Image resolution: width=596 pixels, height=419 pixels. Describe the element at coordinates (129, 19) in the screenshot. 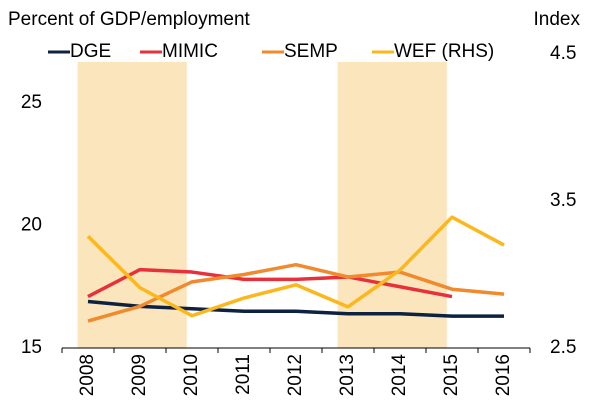

I see `y-axis-label: Percent of GDP/employment` at that location.